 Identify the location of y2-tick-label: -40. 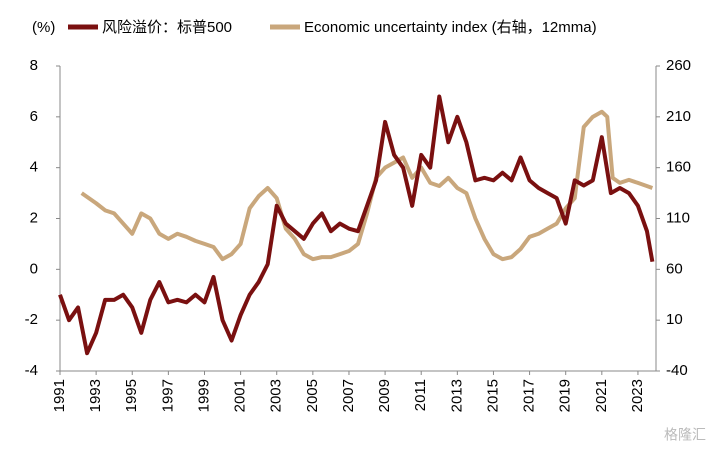
(677, 370).